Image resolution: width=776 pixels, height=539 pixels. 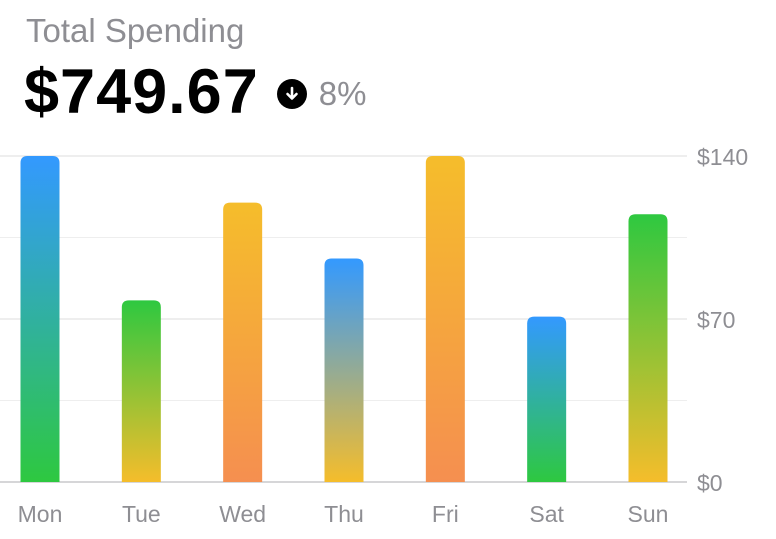 I want to click on bar-mon, so click(x=40, y=319).